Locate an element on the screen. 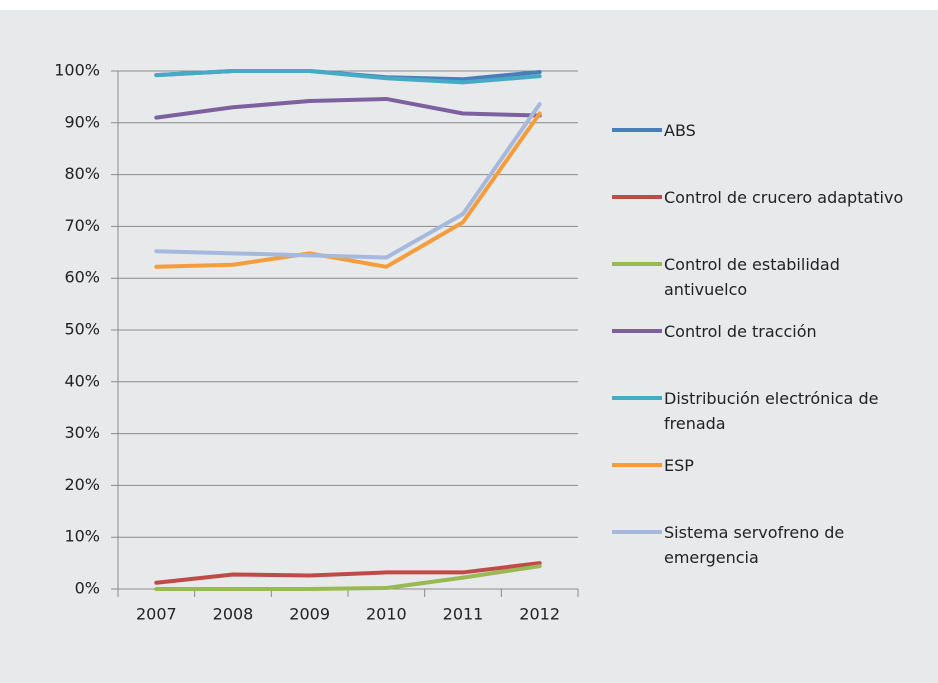 This screenshot has width=938, height=683. legend-item: ABS is located at coordinates (772, 130).